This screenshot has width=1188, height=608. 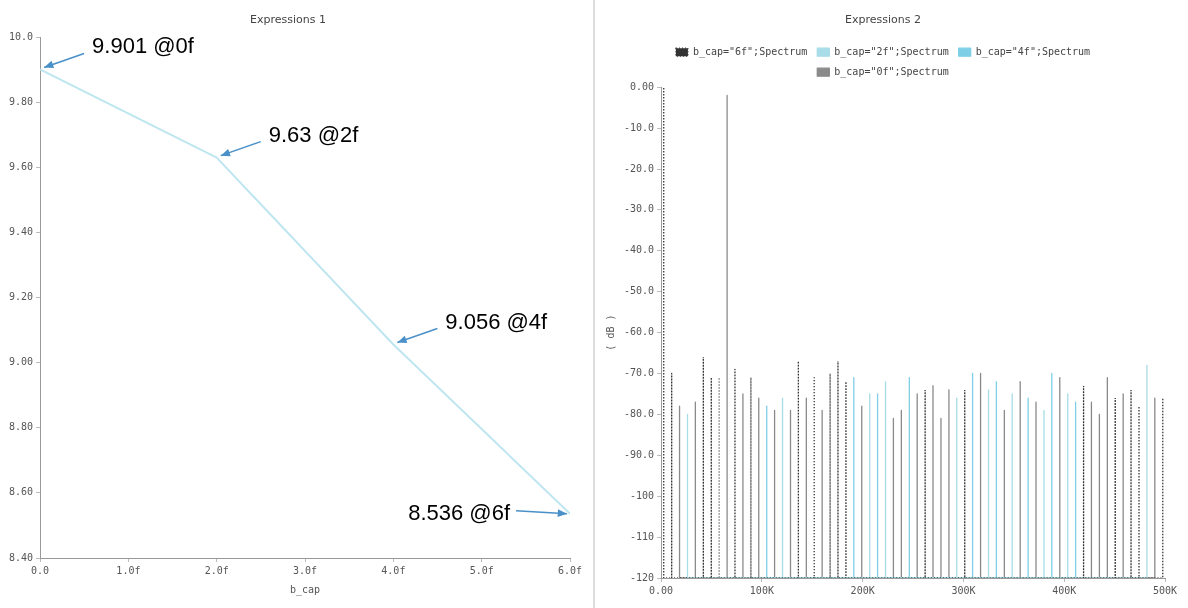 I want to click on y-tick-label: -20.0, so click(x=639, y=168).